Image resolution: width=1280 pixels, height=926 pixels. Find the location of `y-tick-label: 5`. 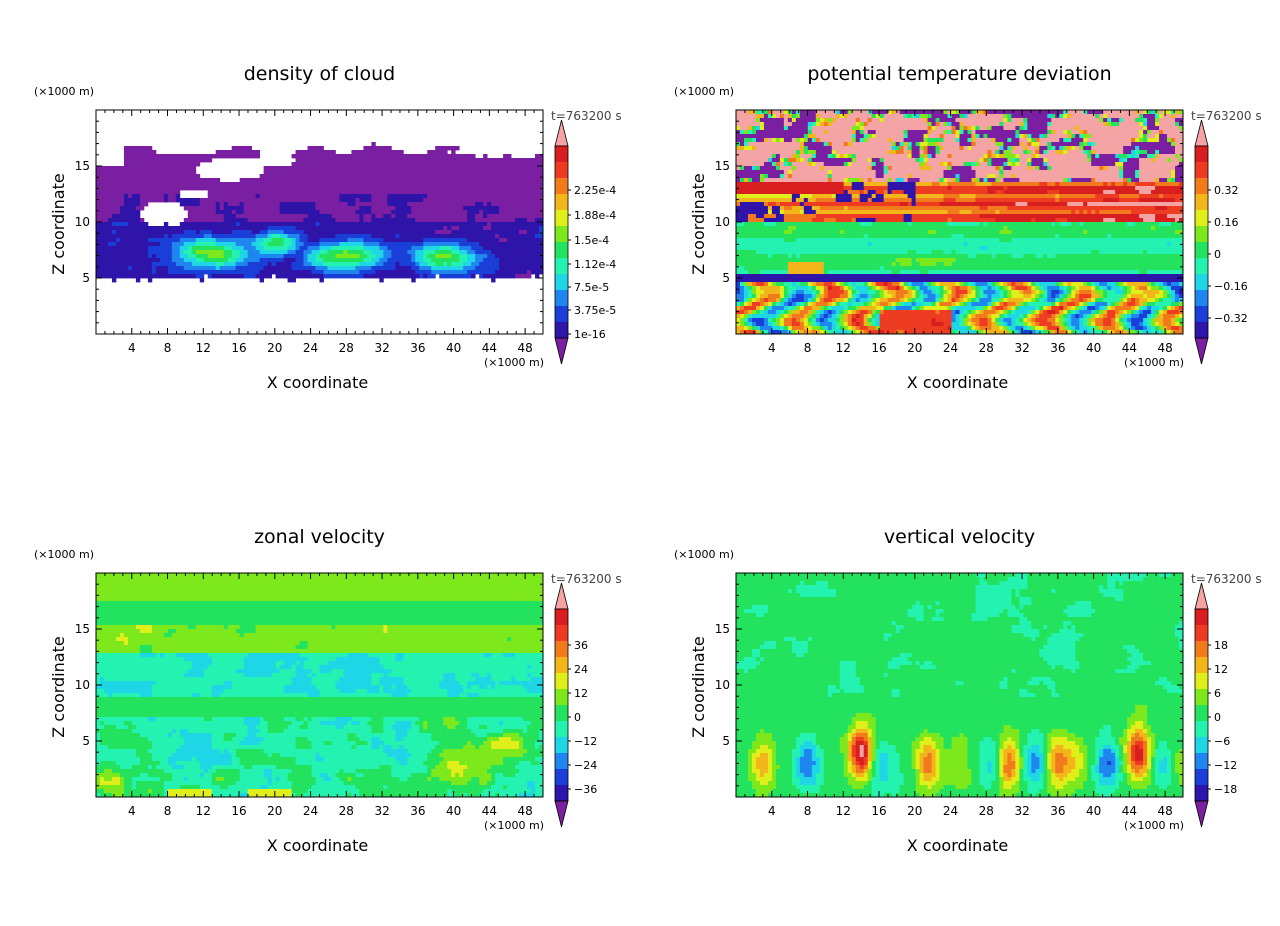

y-tick-label: 5 is located at coordinates (726, 278).